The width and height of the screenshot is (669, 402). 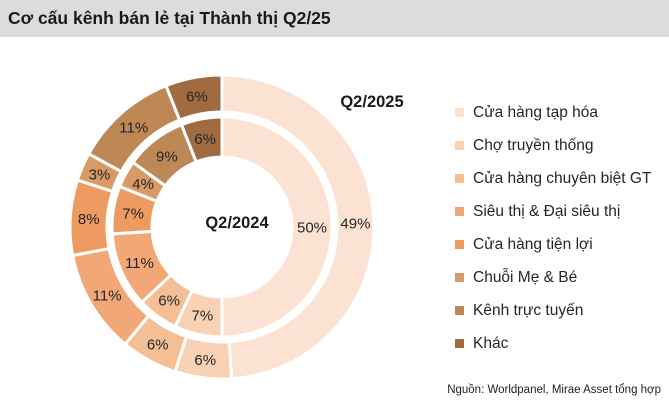 What do you see at coordinates (167, 156) in the screenshot?
I see `segment-value-label: 9%` at bounding box center [167, 156].